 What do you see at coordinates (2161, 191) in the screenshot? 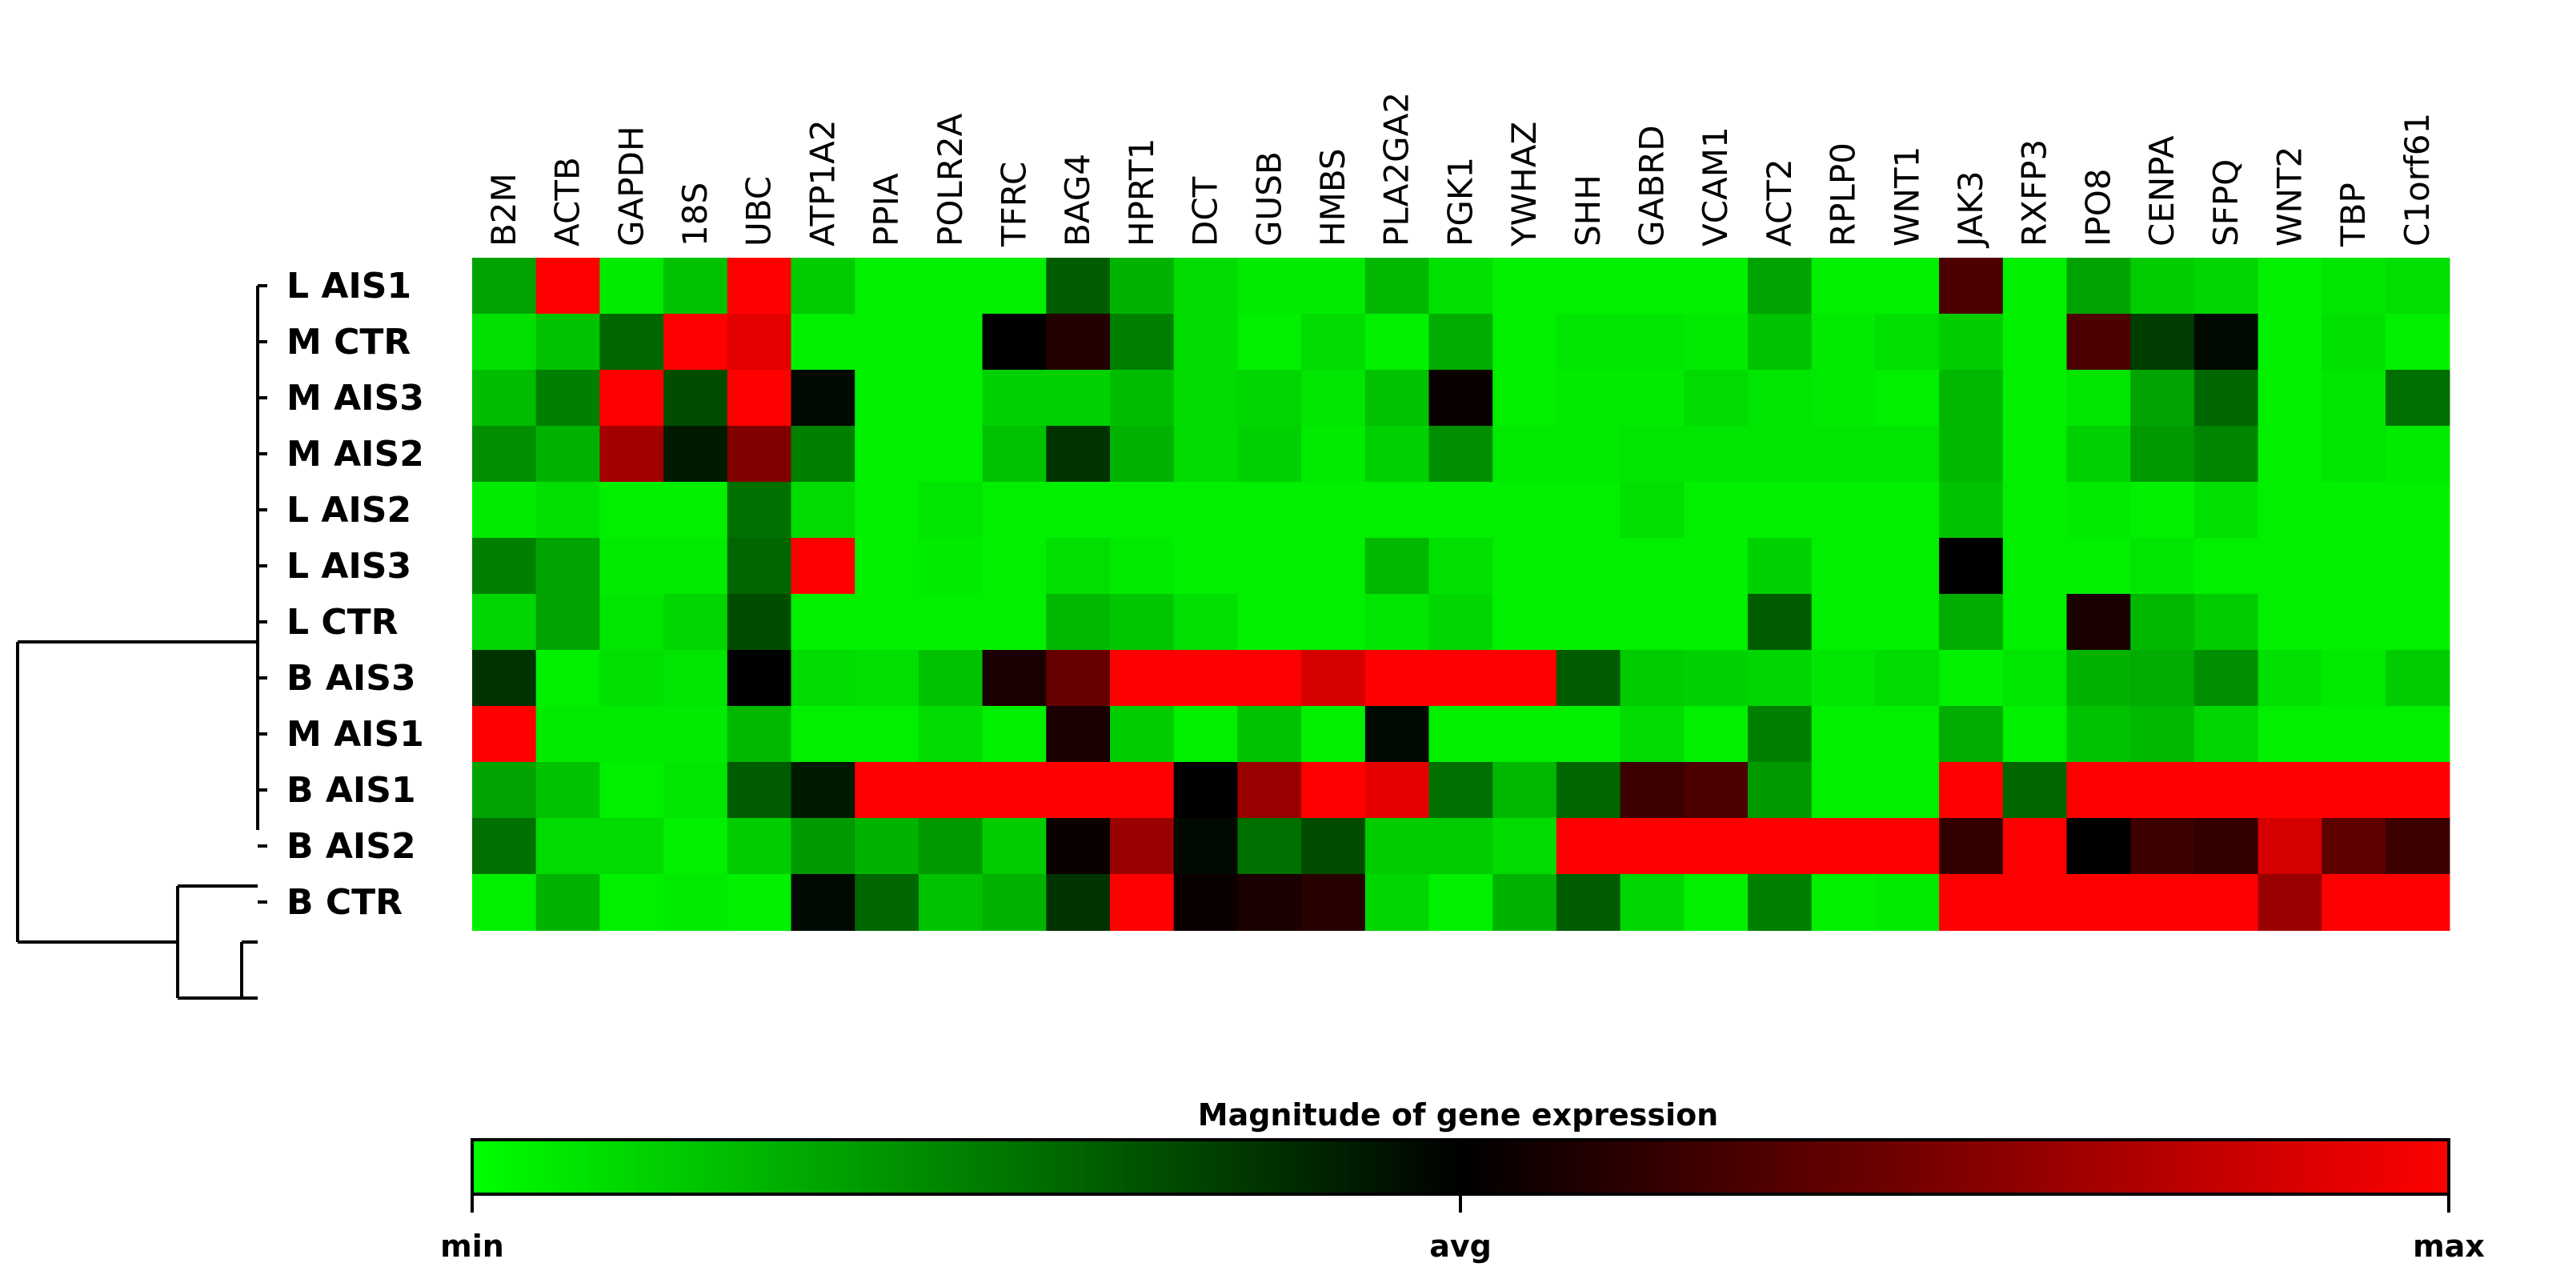
I see `column-label: CENPA` at bounding box center [2161, 191].